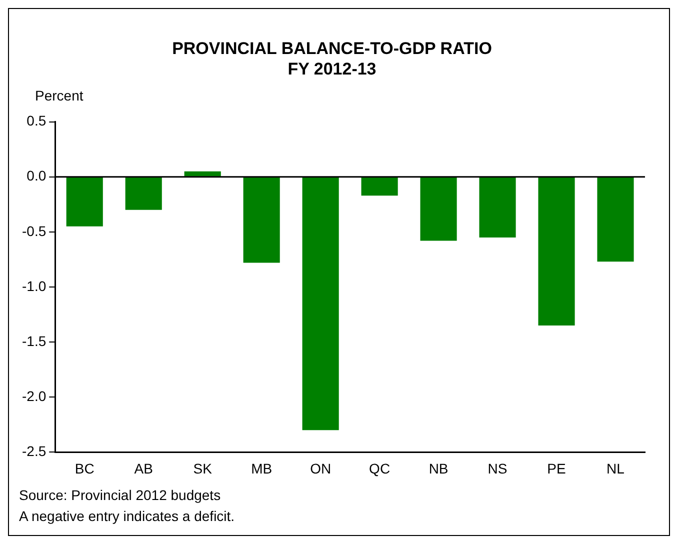 Image resolution: width=678 pixels, height=555 pixels. Describe the element at coordinates (36, 120) in the screenshot. I see `y-tick-label: 0.5` at that location.